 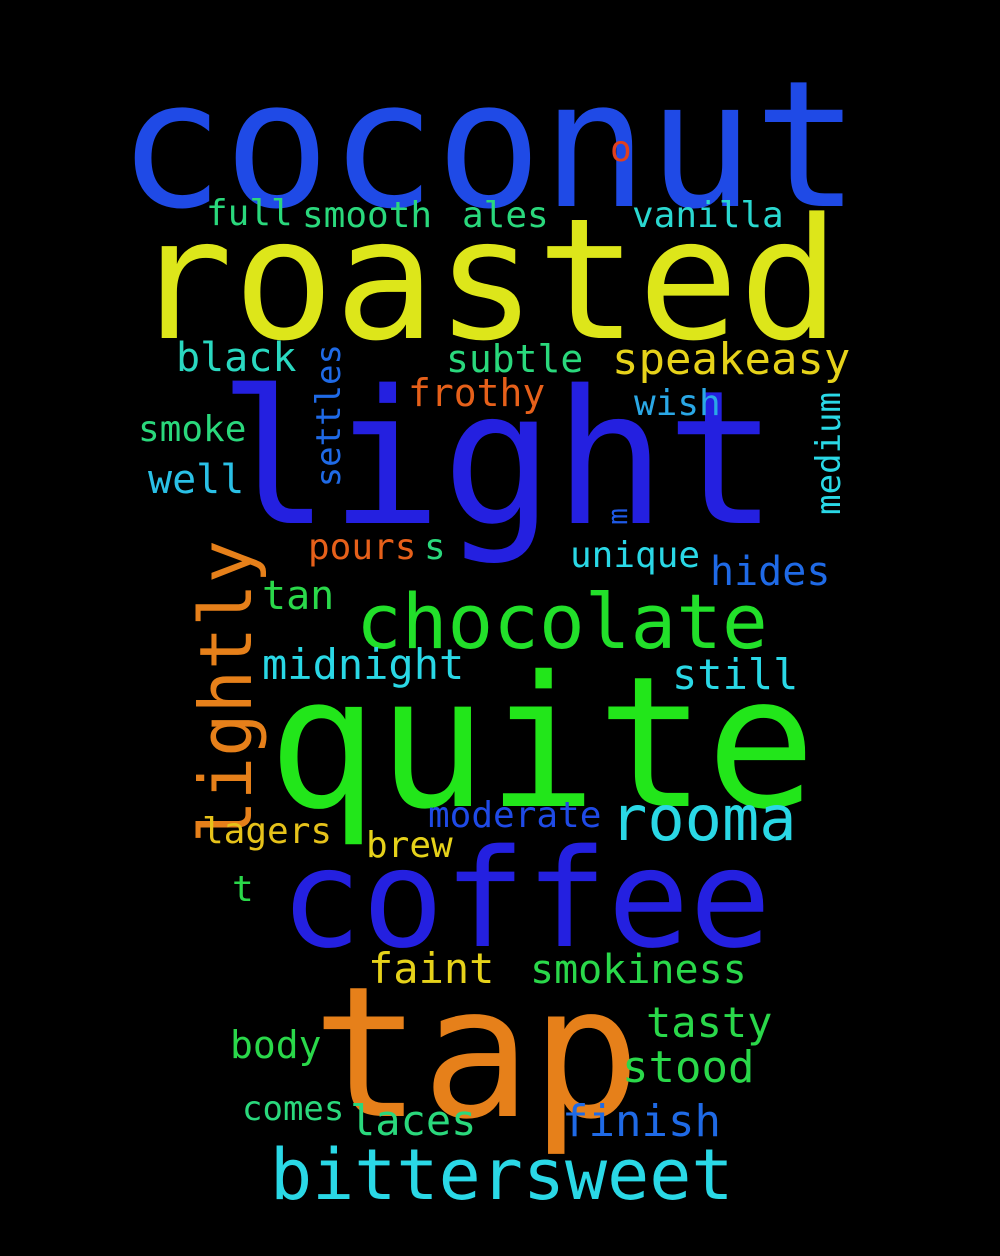 What do you see at coordinates (677, 403) in the screenshot?
I see `word-wish: wish` at bounding box center [677, 403].